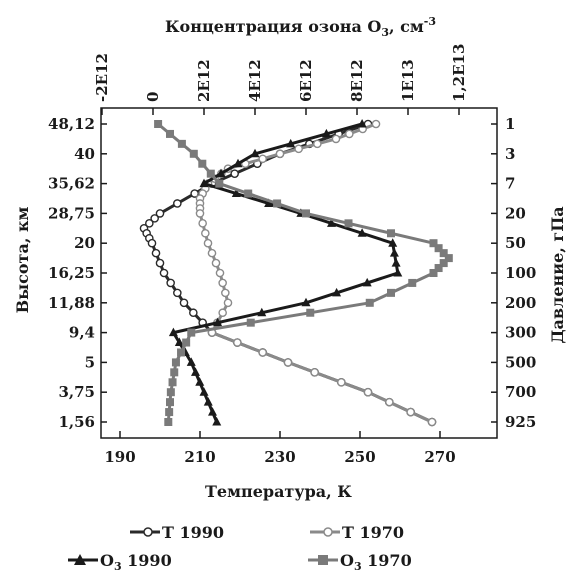 Image resolution: width=572 pixels, height=571 pixels. Describe the element at coordinates (71, 124) in the screenshot. I see `left-tick-label: 48,12` at that location.